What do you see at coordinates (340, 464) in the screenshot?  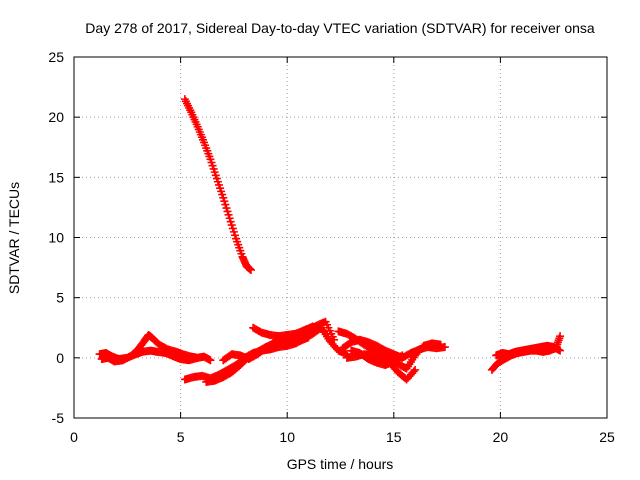 I see `x-axis-label: GPS time / hours` at bounding box center [340, 464].